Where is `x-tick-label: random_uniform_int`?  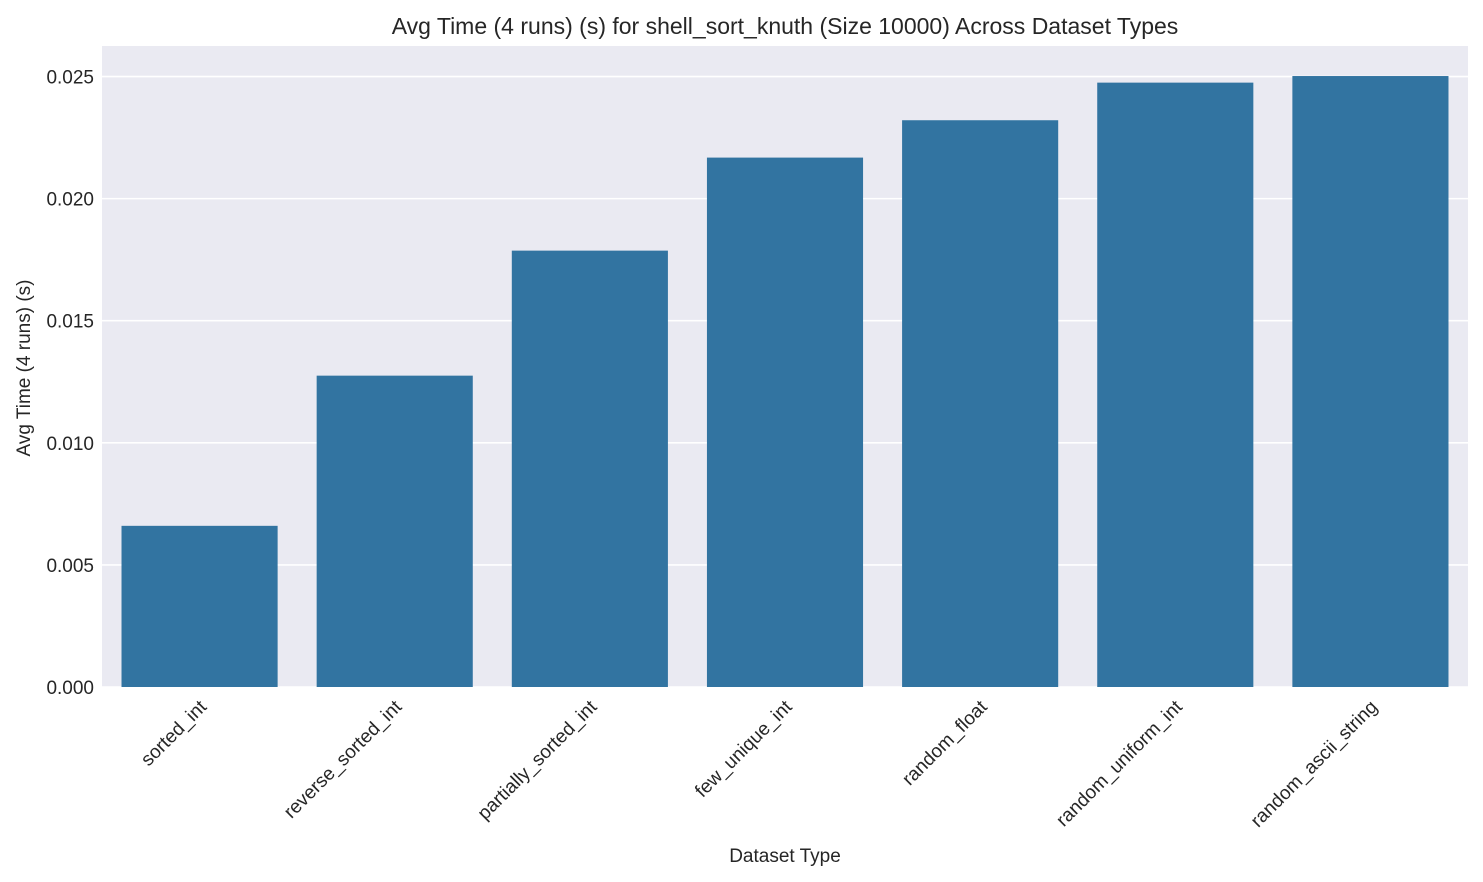 x-tick-label: random_uniform_int is located at coordinates (1119, 763).